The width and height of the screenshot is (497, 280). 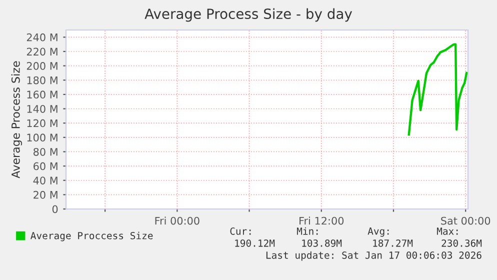 What do you see at coordinates (393, 243) in the screenshot?
I see `text: 187.27M` at bounding box center [393, 243].